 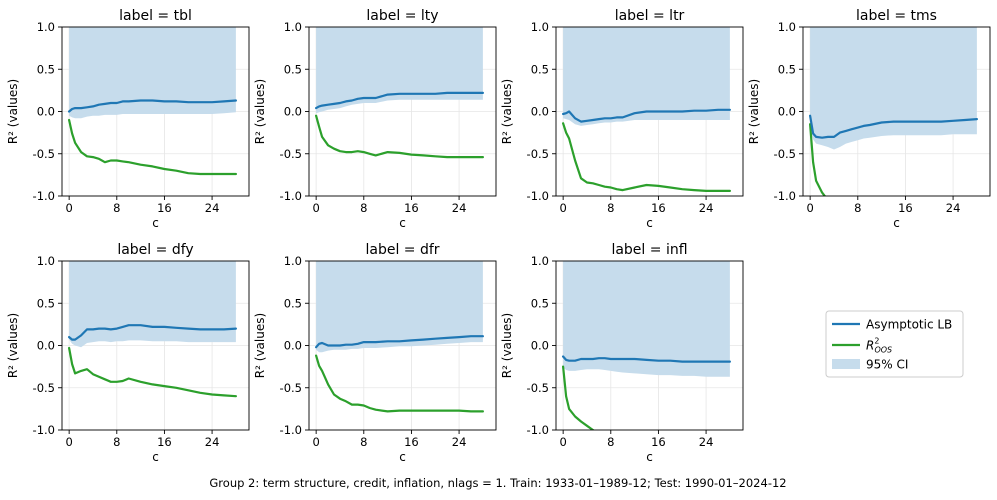 I want to click on panel-title: label = dfy, so click(x=155, y=250).